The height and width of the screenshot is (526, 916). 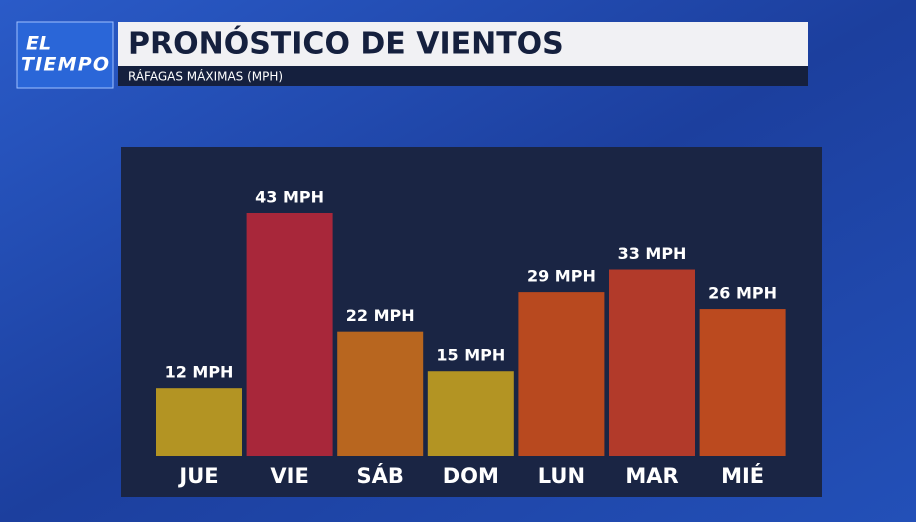 What do you see at coordinates (561, 476) in the screenshot?
I see `x-tick-label: LUN` at bounding box center [561, 476].